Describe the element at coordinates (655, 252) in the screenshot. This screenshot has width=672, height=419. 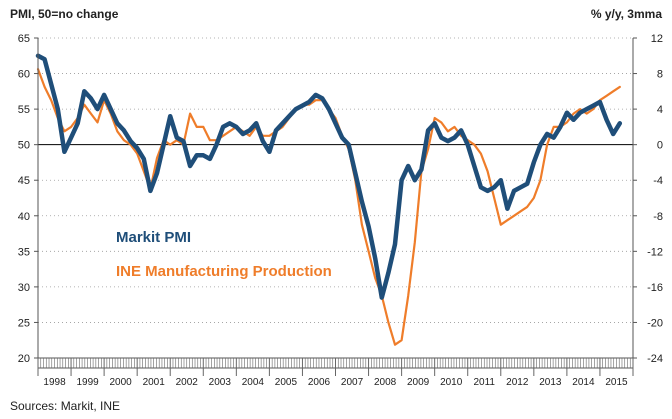
I see `right-tick-label: -12` at that location.